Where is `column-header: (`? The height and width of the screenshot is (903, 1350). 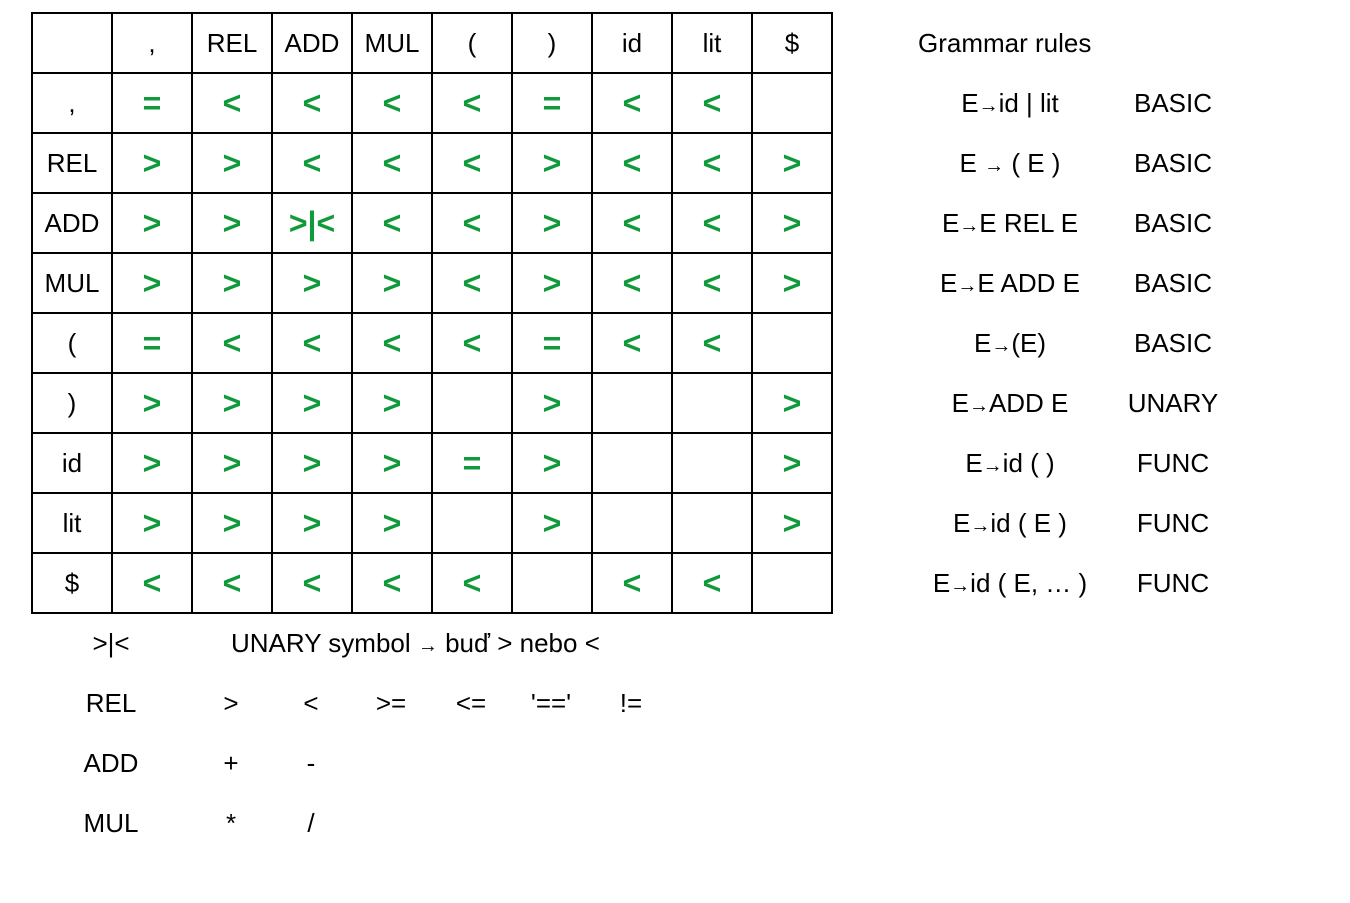 column-header: ( is located at coordinates (472, 43).